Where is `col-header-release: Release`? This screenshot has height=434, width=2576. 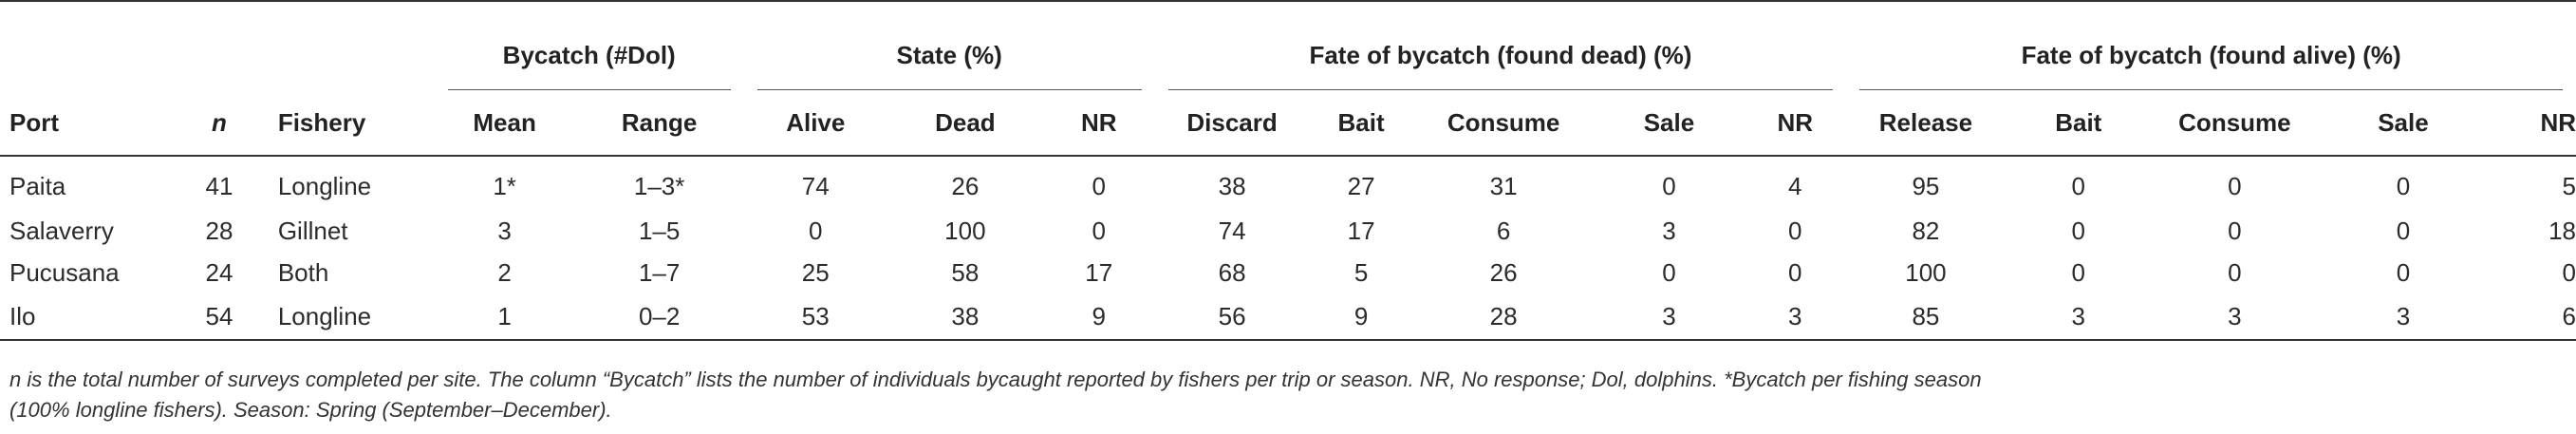
col-header-release: Release is located at coordinates (1926, 124).